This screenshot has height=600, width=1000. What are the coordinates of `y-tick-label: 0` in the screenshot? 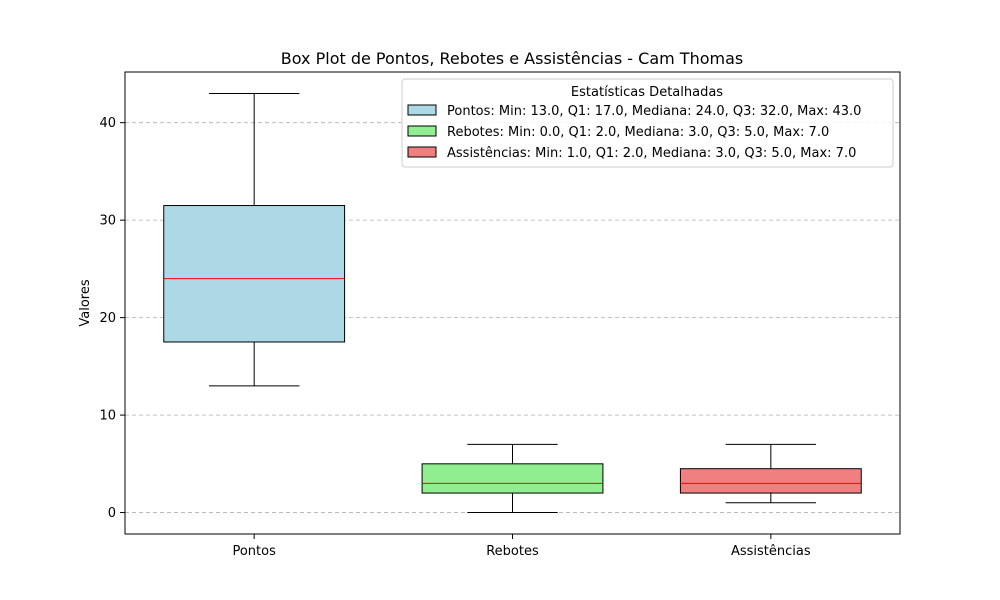 It's located at (112, 513).